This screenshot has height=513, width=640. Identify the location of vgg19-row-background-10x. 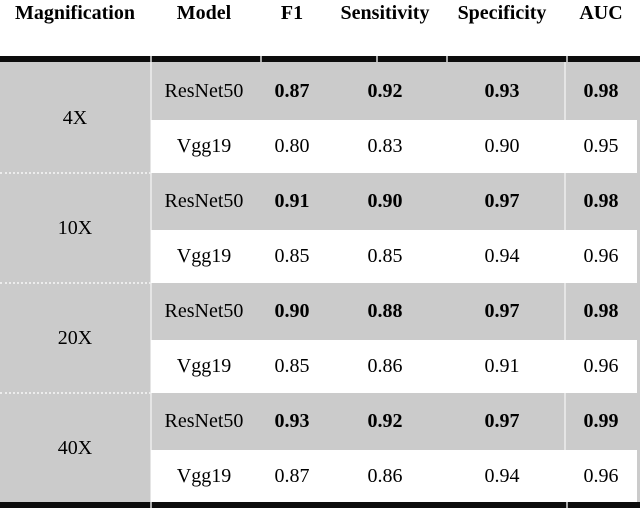
(394, 256).